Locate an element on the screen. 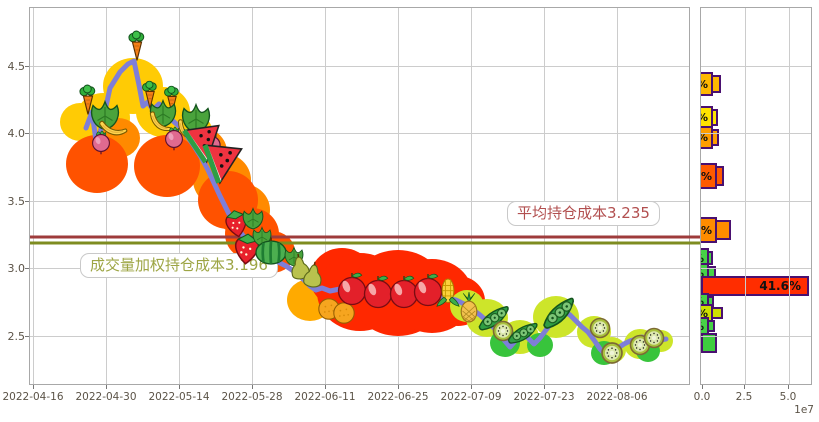  x-tick-label: 2022-04-16 is located at coordinates (33, 397).